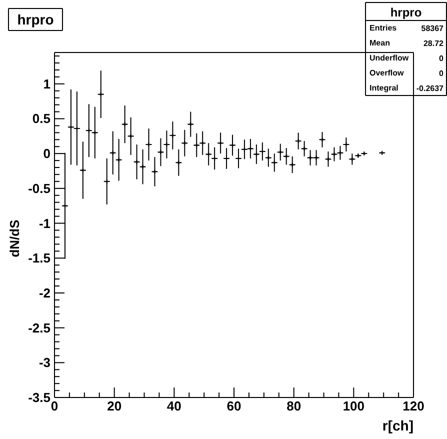 This screenshot has width=447, height=439. I want to click on y-tick-label: -1.5, so click(39, 258).